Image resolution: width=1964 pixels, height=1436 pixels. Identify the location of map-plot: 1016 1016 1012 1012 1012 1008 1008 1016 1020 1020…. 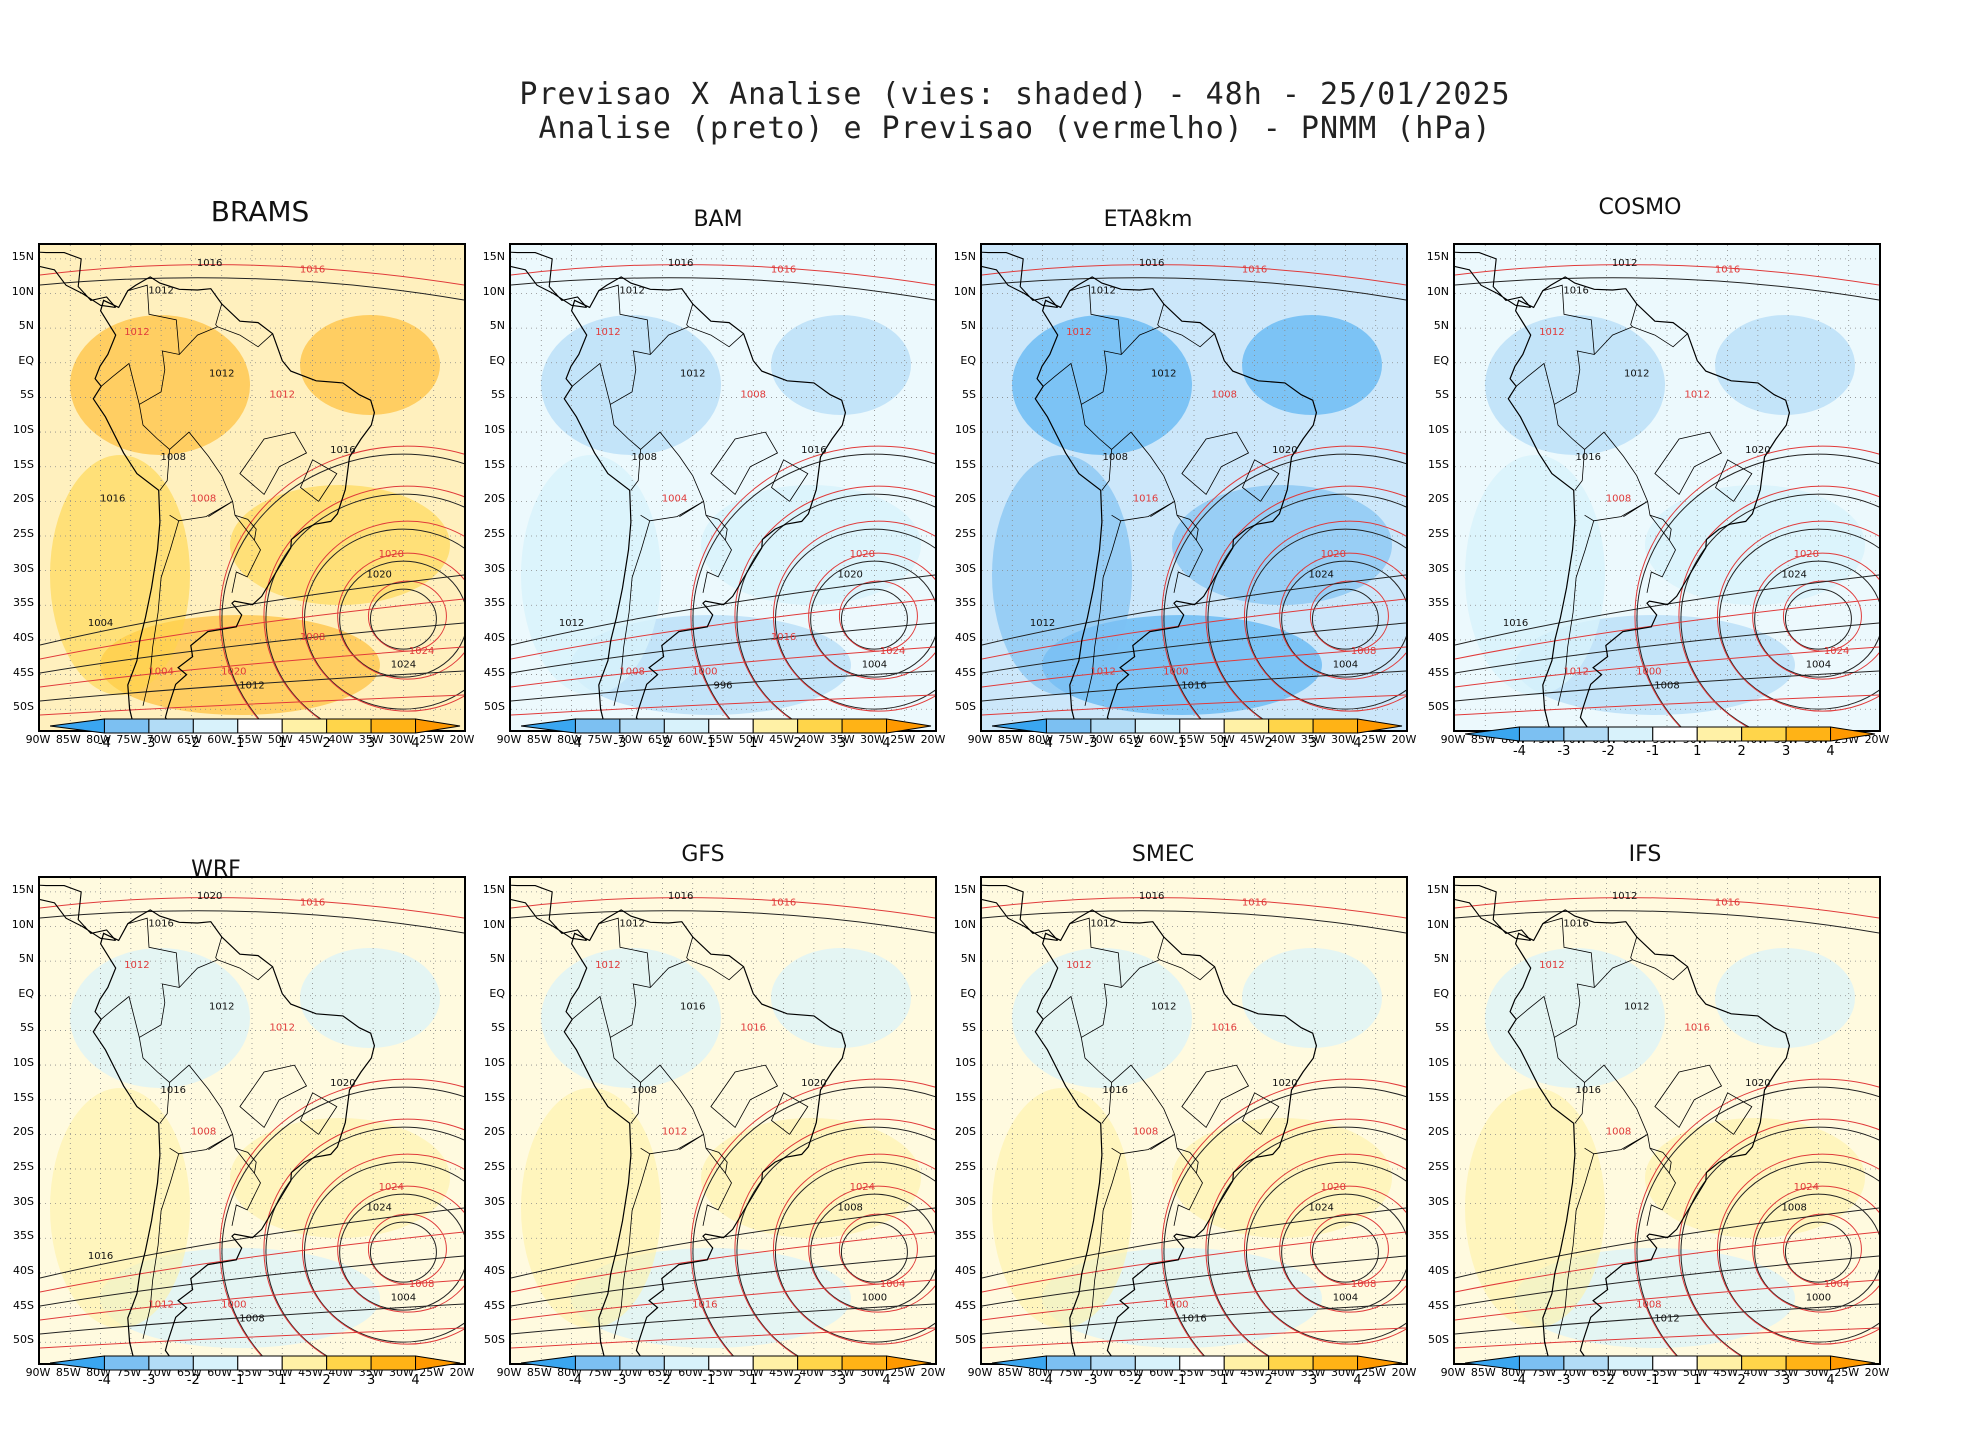
(1194, 487).